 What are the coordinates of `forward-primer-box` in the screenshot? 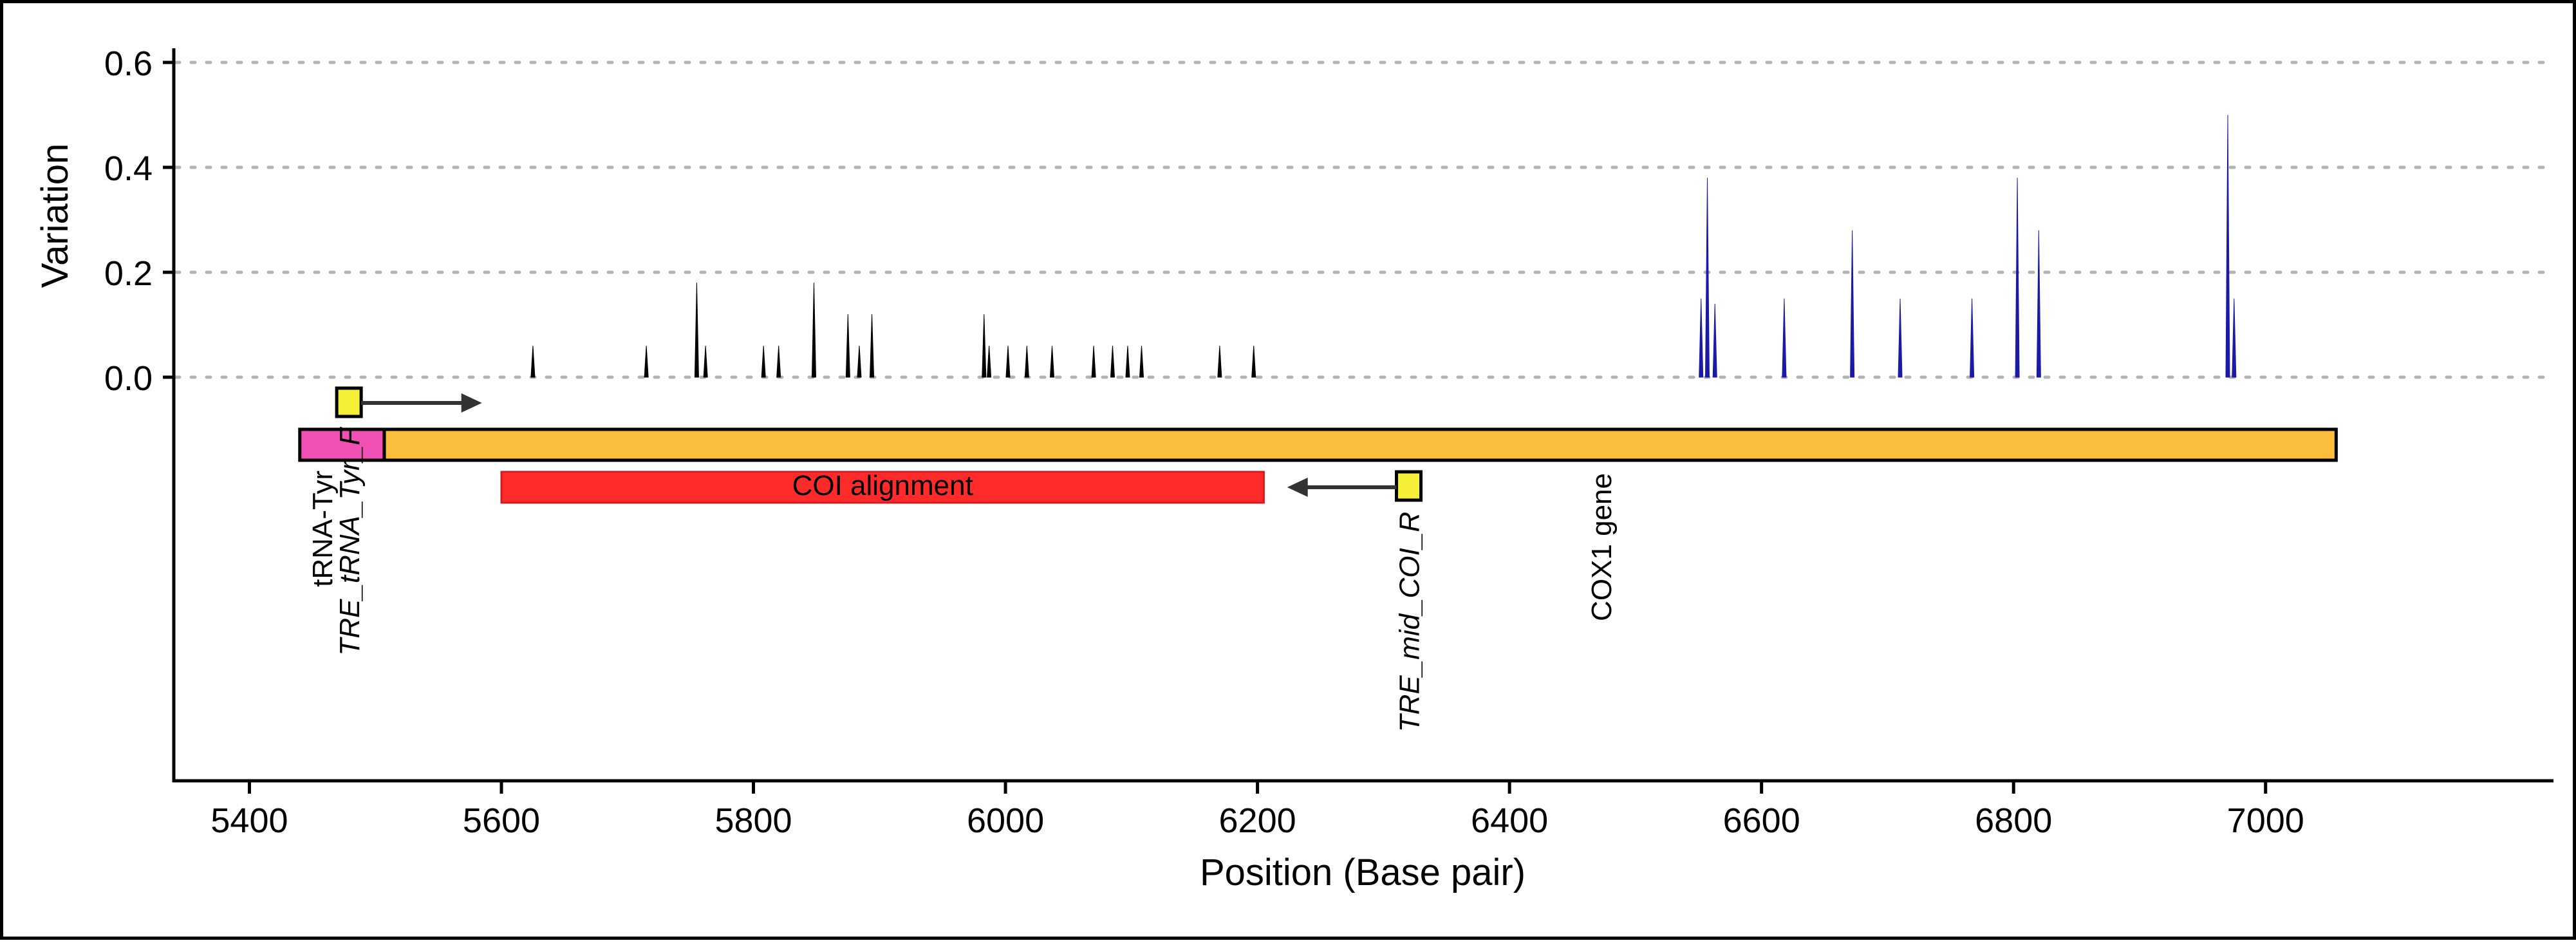 It's located at (349, 402).